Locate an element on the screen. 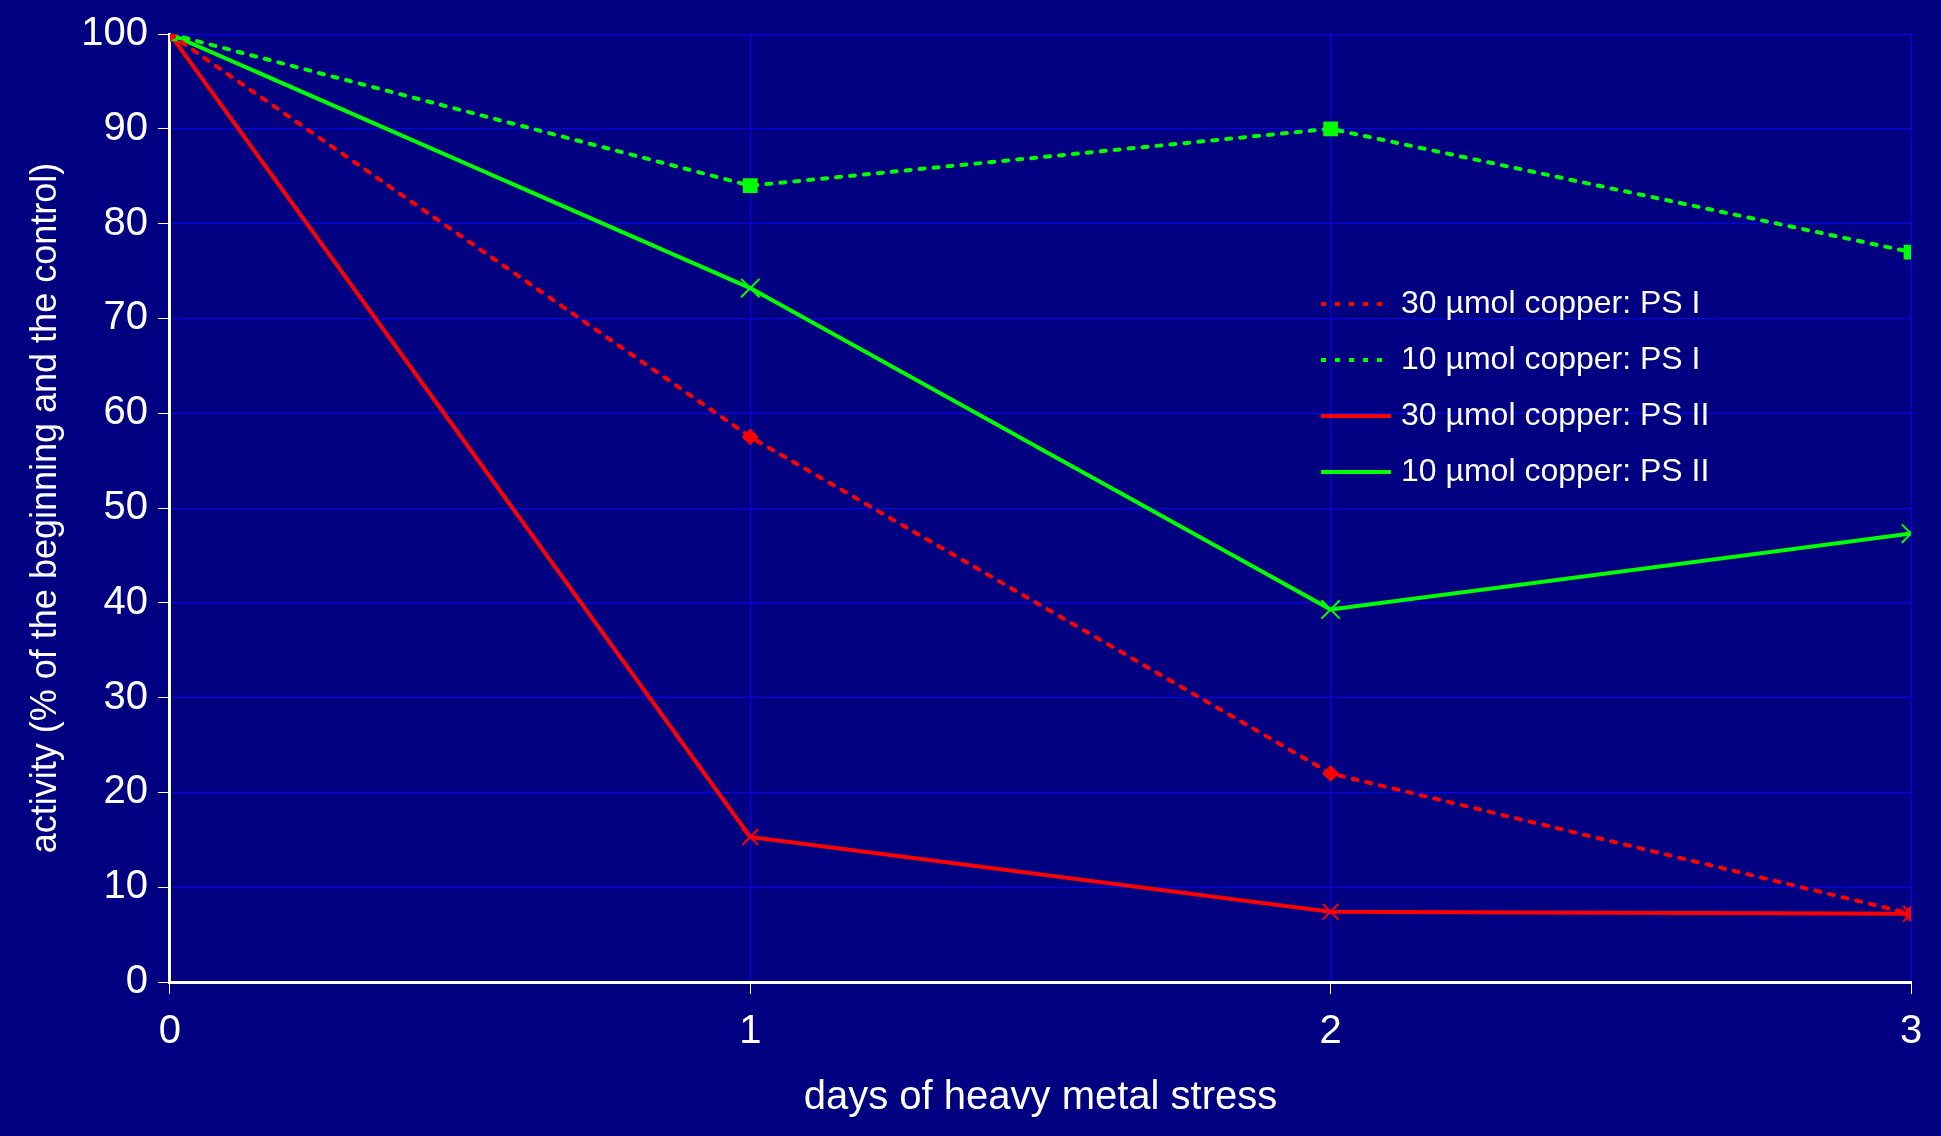 This screenshot has height=1136, width=1941. y-tick-label: 90 is located at coordinates (125, 125).